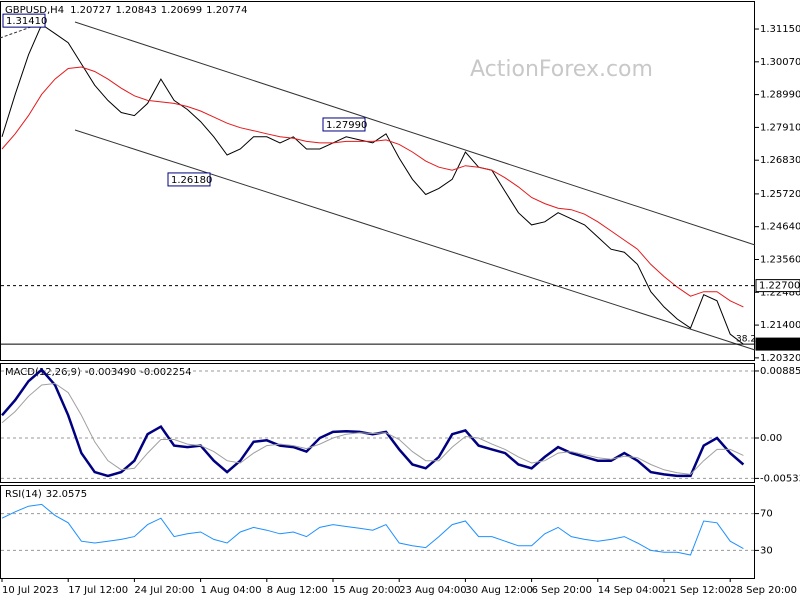  Describe the element at coordinates (231, 590) in the screenshot. I see `x-tick-label: 1 Aug 04:00` at that location.